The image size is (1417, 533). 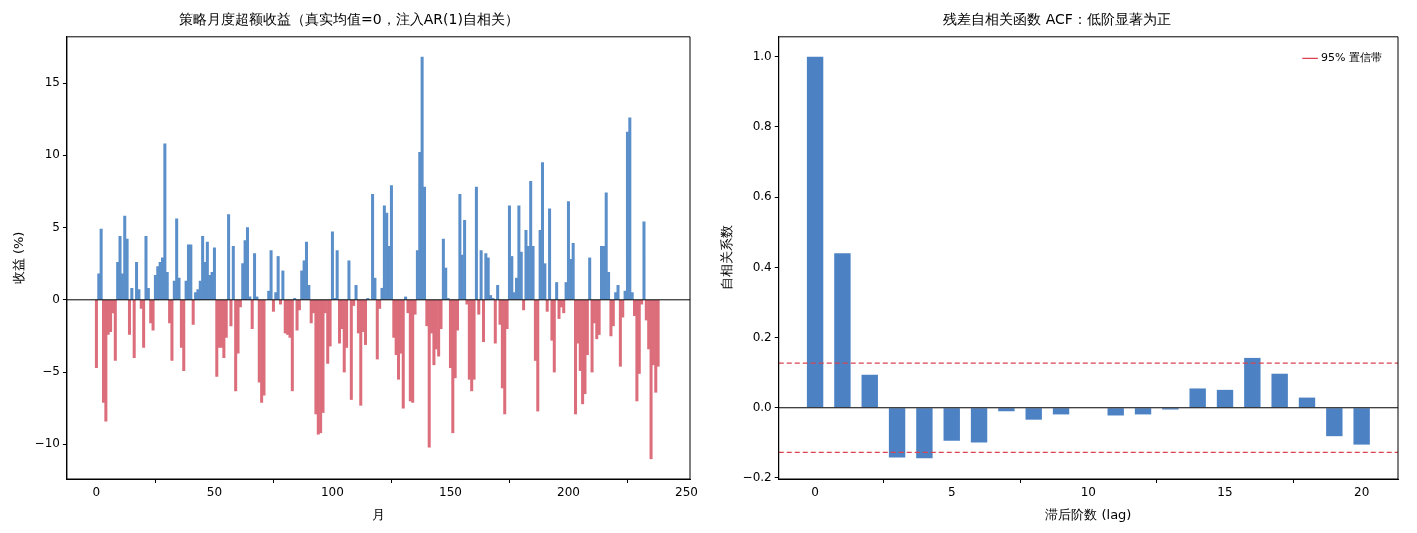 What do you see at coordinates (568, 492) in the screenshot?
I see `x-tick-label: 200` at bounding box center [568, 492].